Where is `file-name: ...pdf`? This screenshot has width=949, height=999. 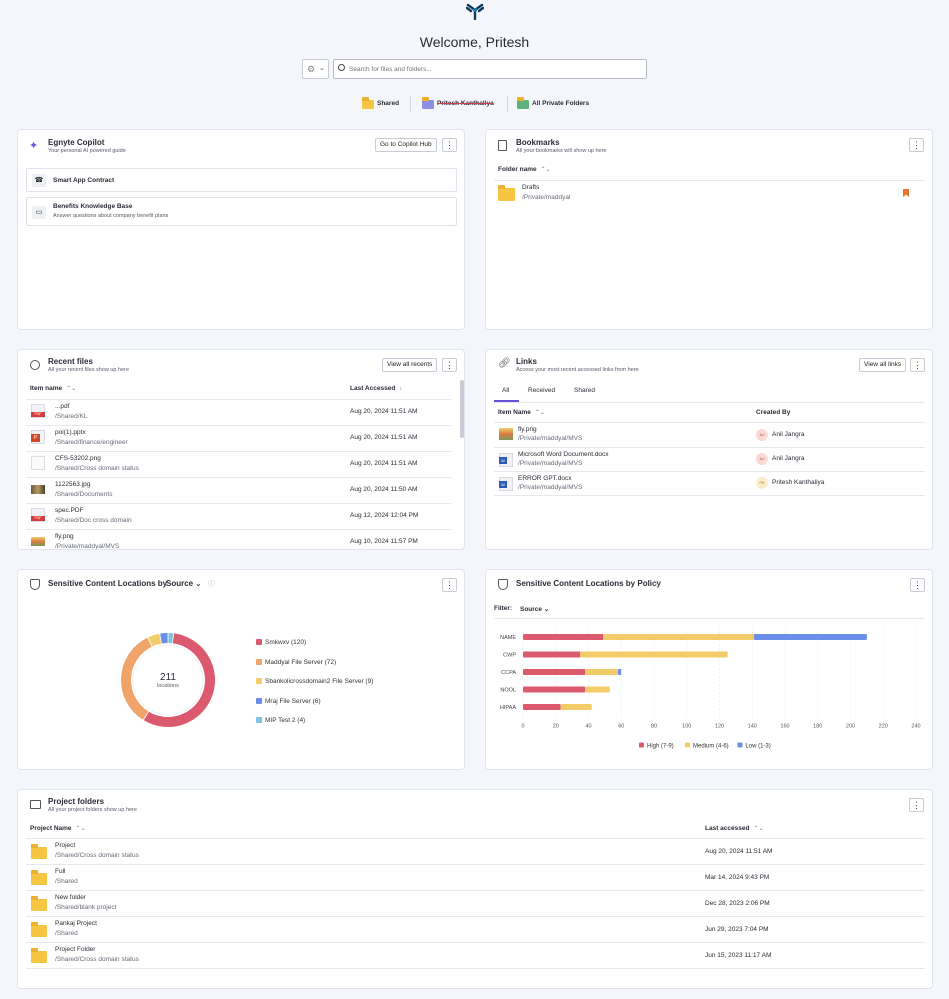 file-name: ...pdf is located at coordinates (62, 406).